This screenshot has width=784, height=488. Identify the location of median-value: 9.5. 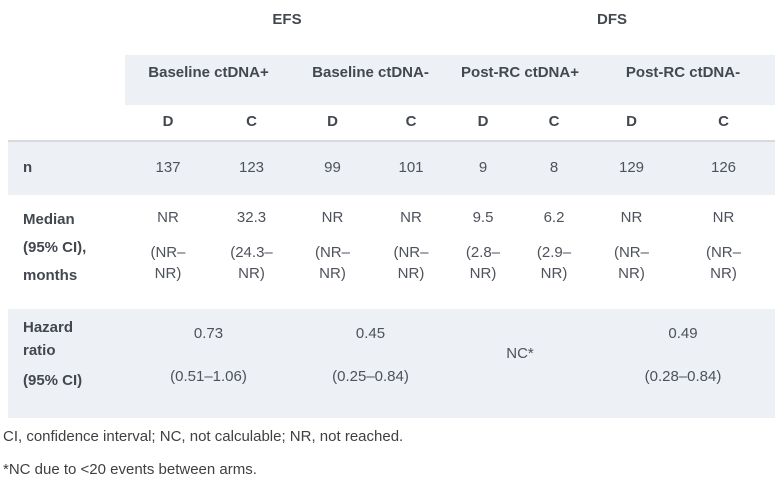
(483, 217).